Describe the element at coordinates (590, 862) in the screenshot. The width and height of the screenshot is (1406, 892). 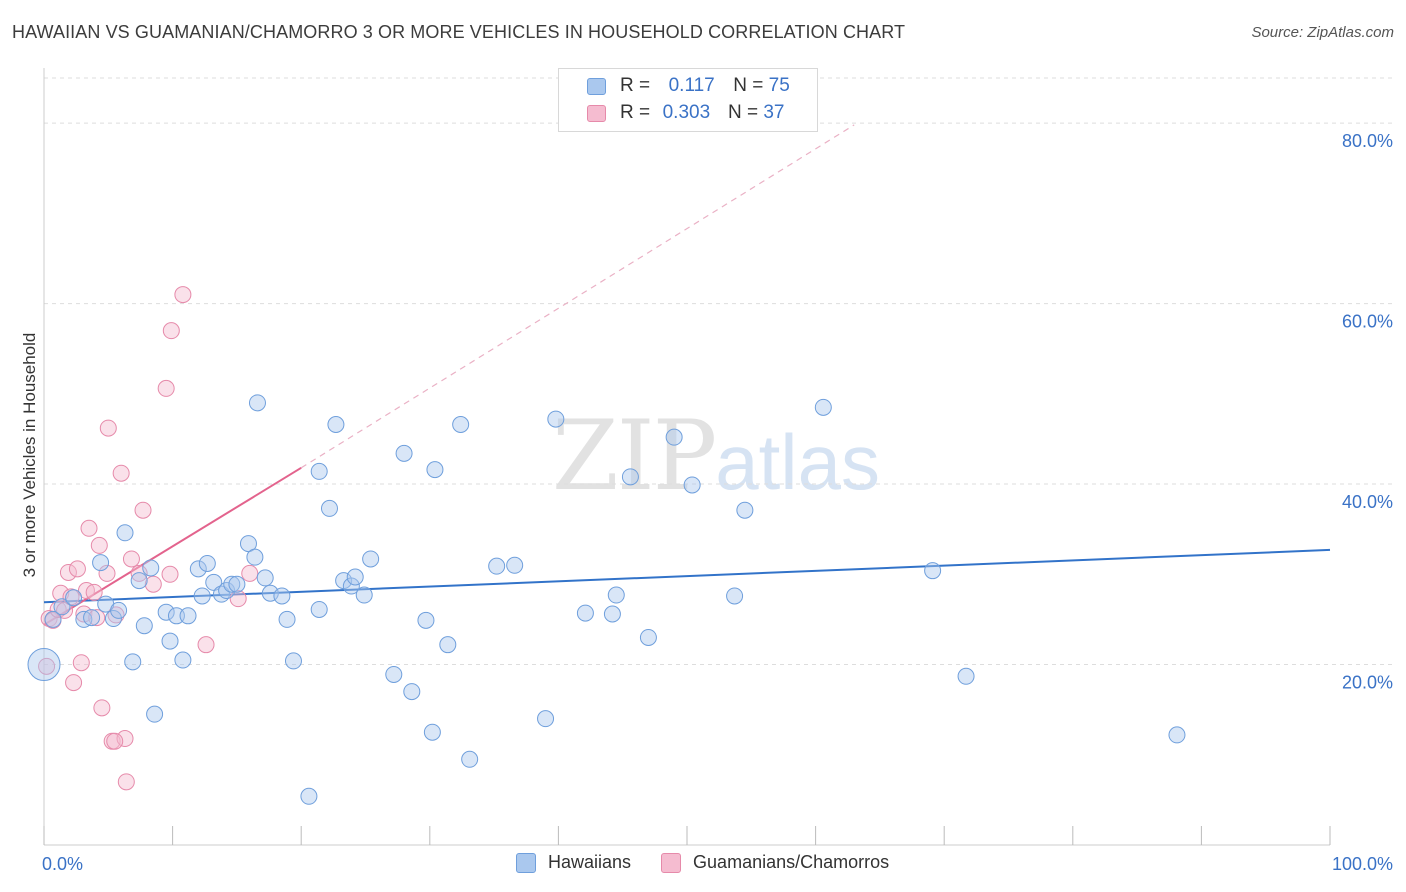
I see `legend-label-hawaiians: Hawaiians` at that location.